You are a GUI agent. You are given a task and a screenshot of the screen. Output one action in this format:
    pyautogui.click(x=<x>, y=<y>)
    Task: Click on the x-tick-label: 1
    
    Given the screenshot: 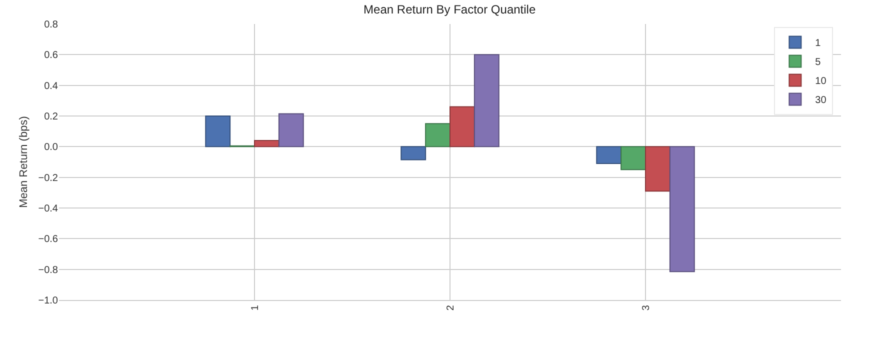 What is the action you would take?
    pyautogui.click(x=255, y=307)
    